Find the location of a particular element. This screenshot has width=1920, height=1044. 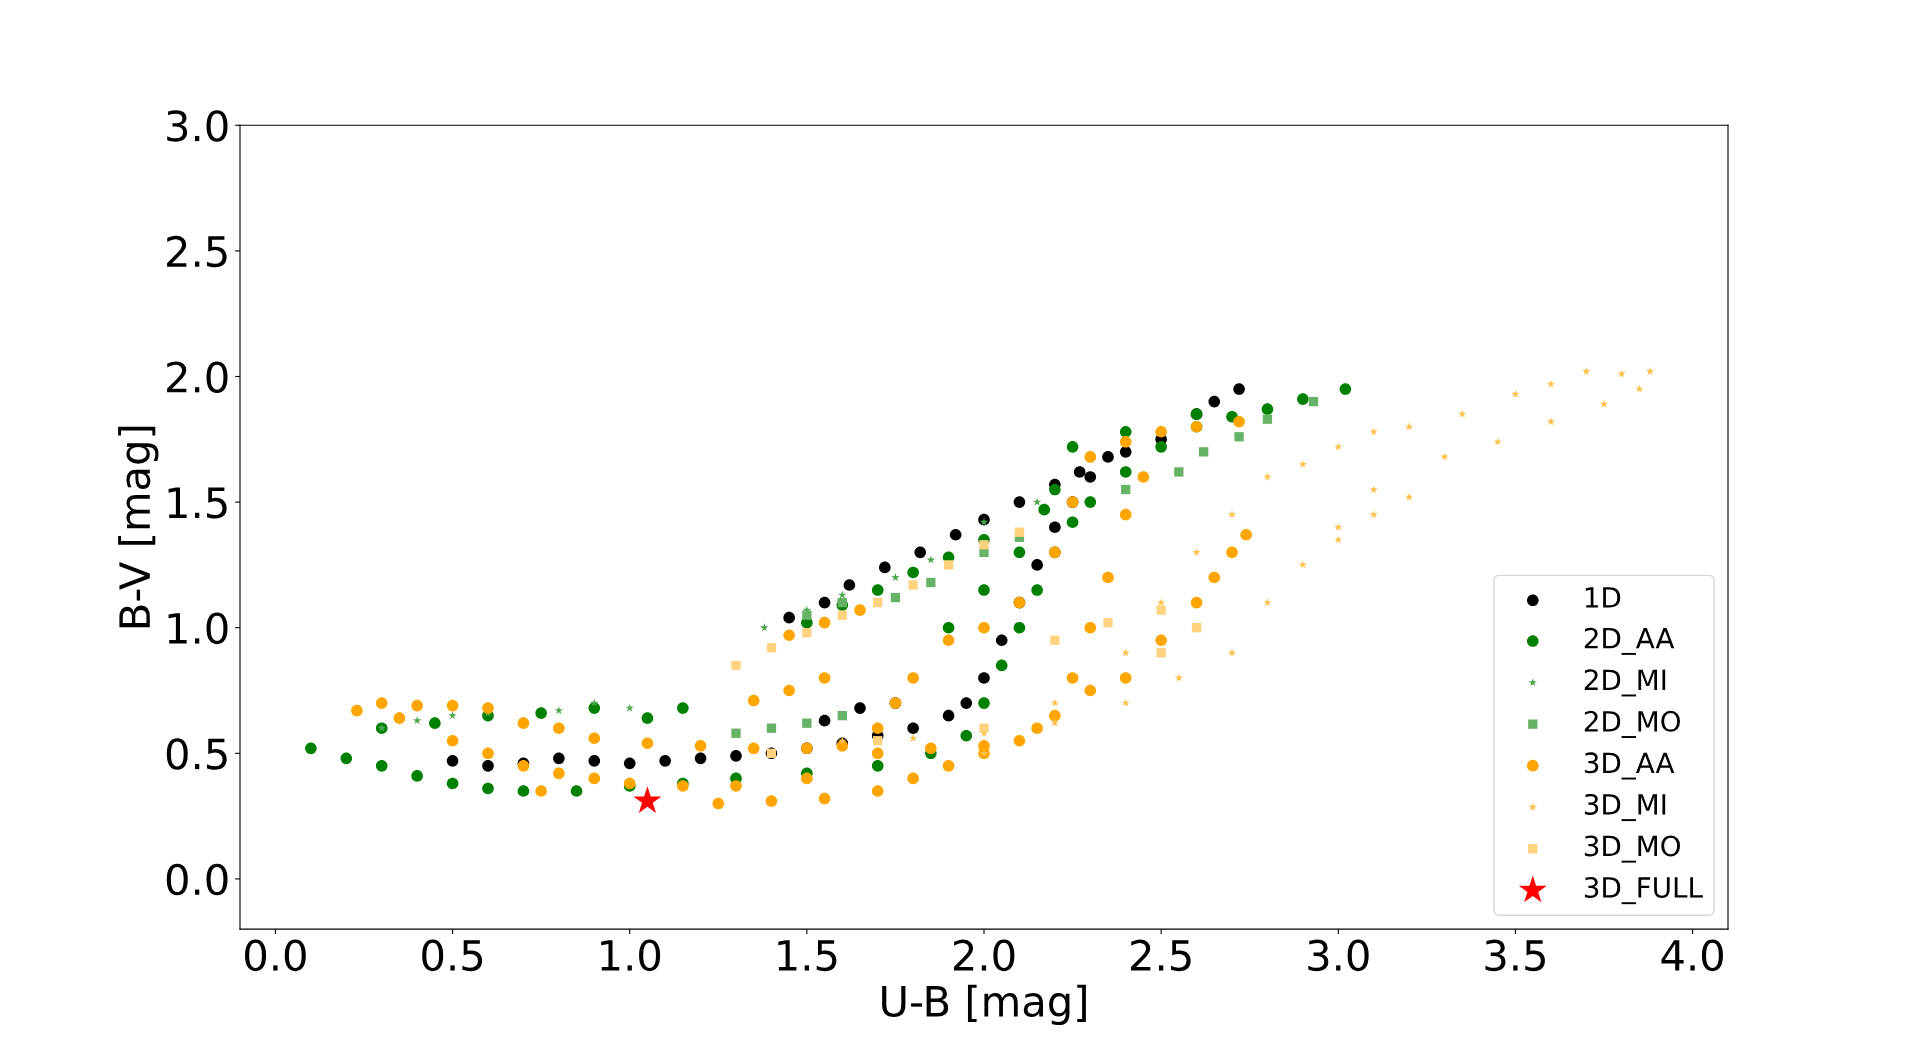

legend-label: 1D is located at coordinates (1603, 597).